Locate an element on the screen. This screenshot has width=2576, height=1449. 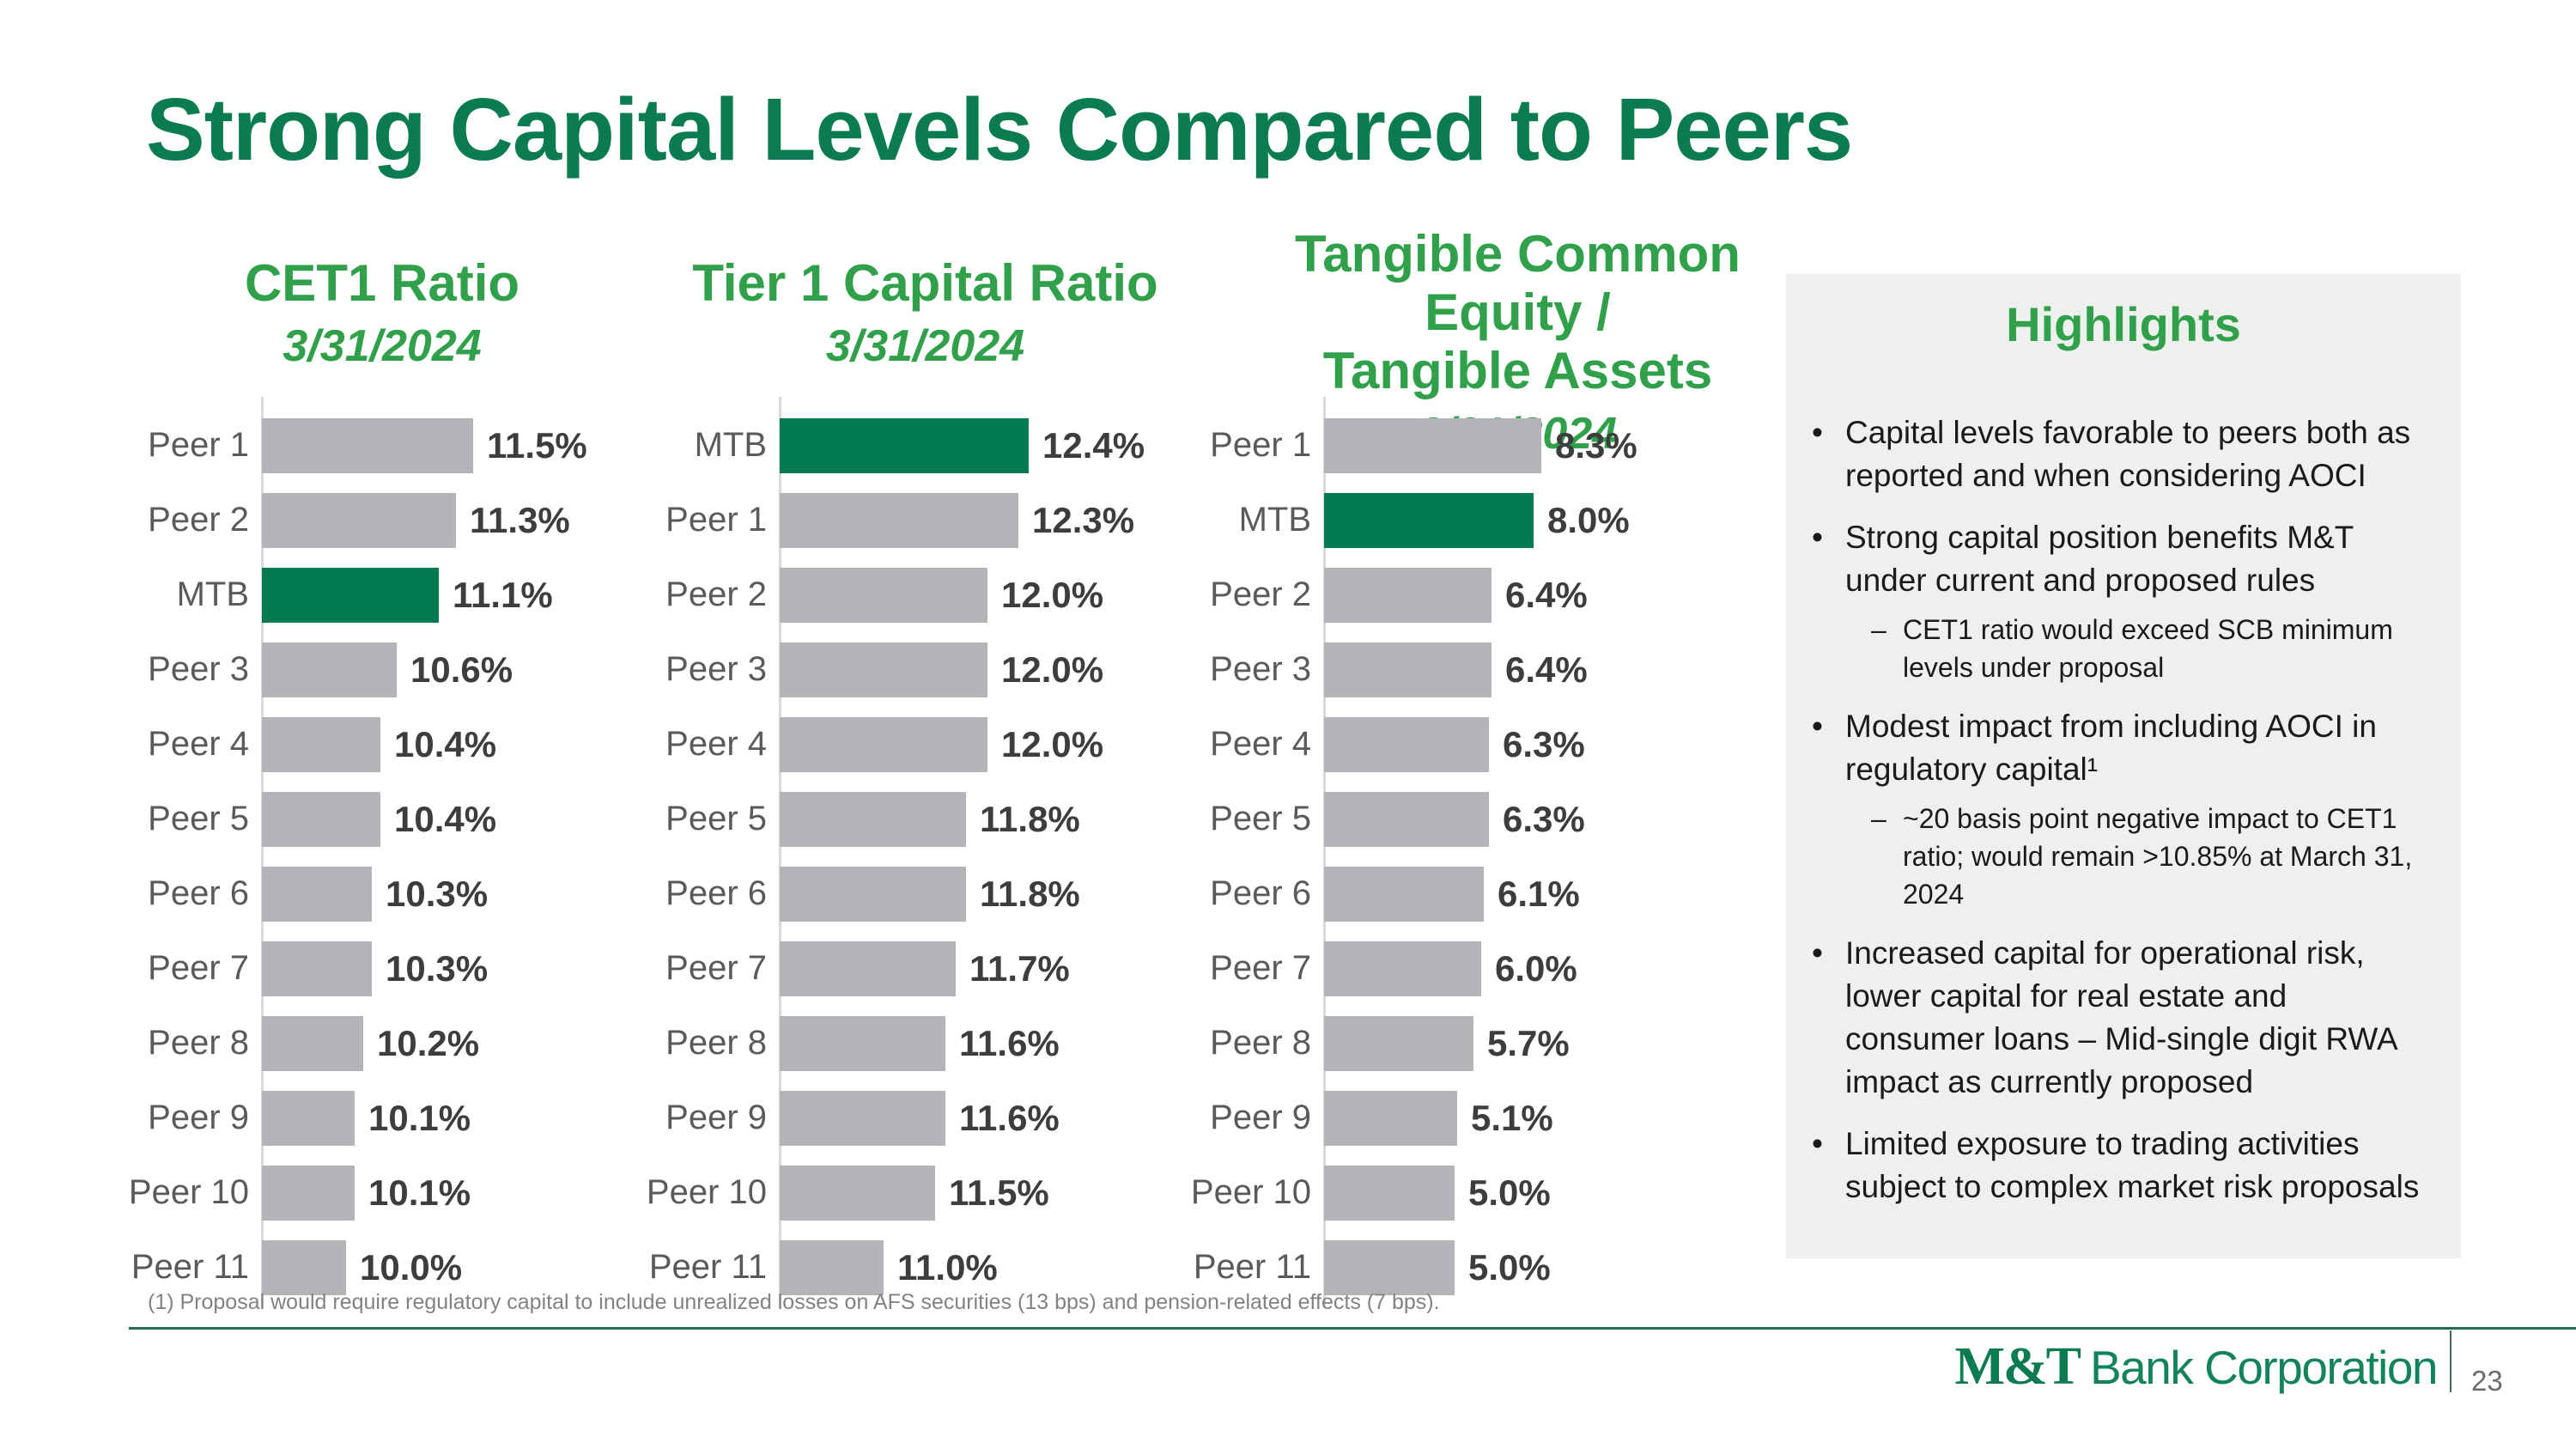
chart-row: Peer 4 6.3% is located at coordinates (1407, 744).